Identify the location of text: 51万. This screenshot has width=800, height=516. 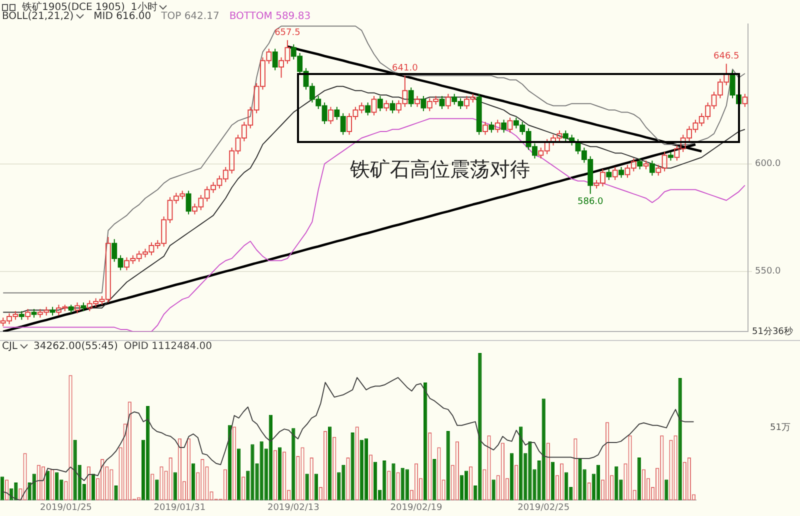
(780, 428).